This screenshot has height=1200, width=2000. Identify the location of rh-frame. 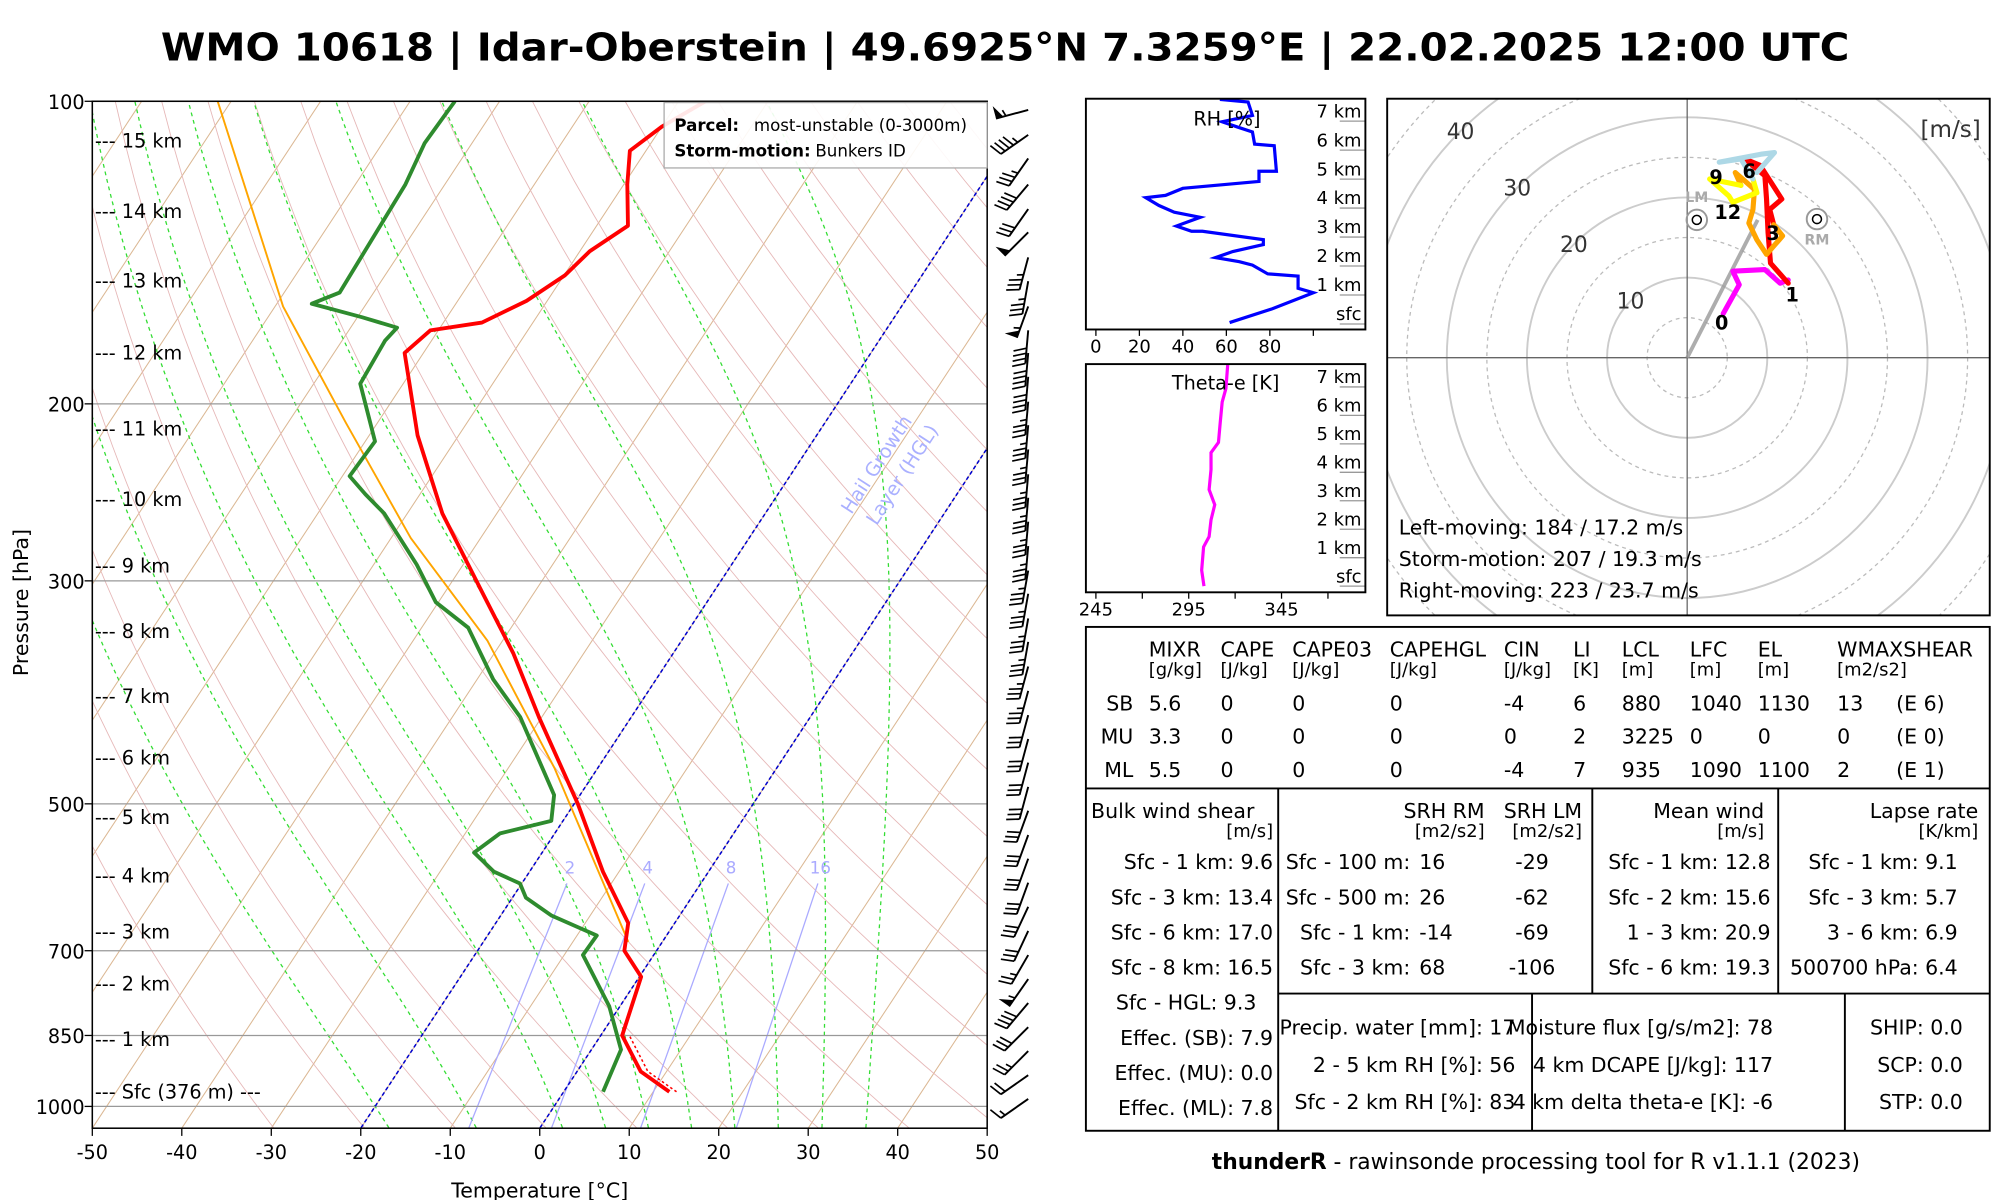
(1225, 214).